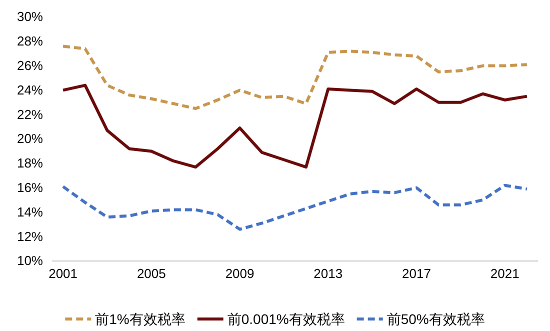 The width and height of the screenshot is (550, 331). I want to click on y-tick-label: 26%, so click(30, 65).